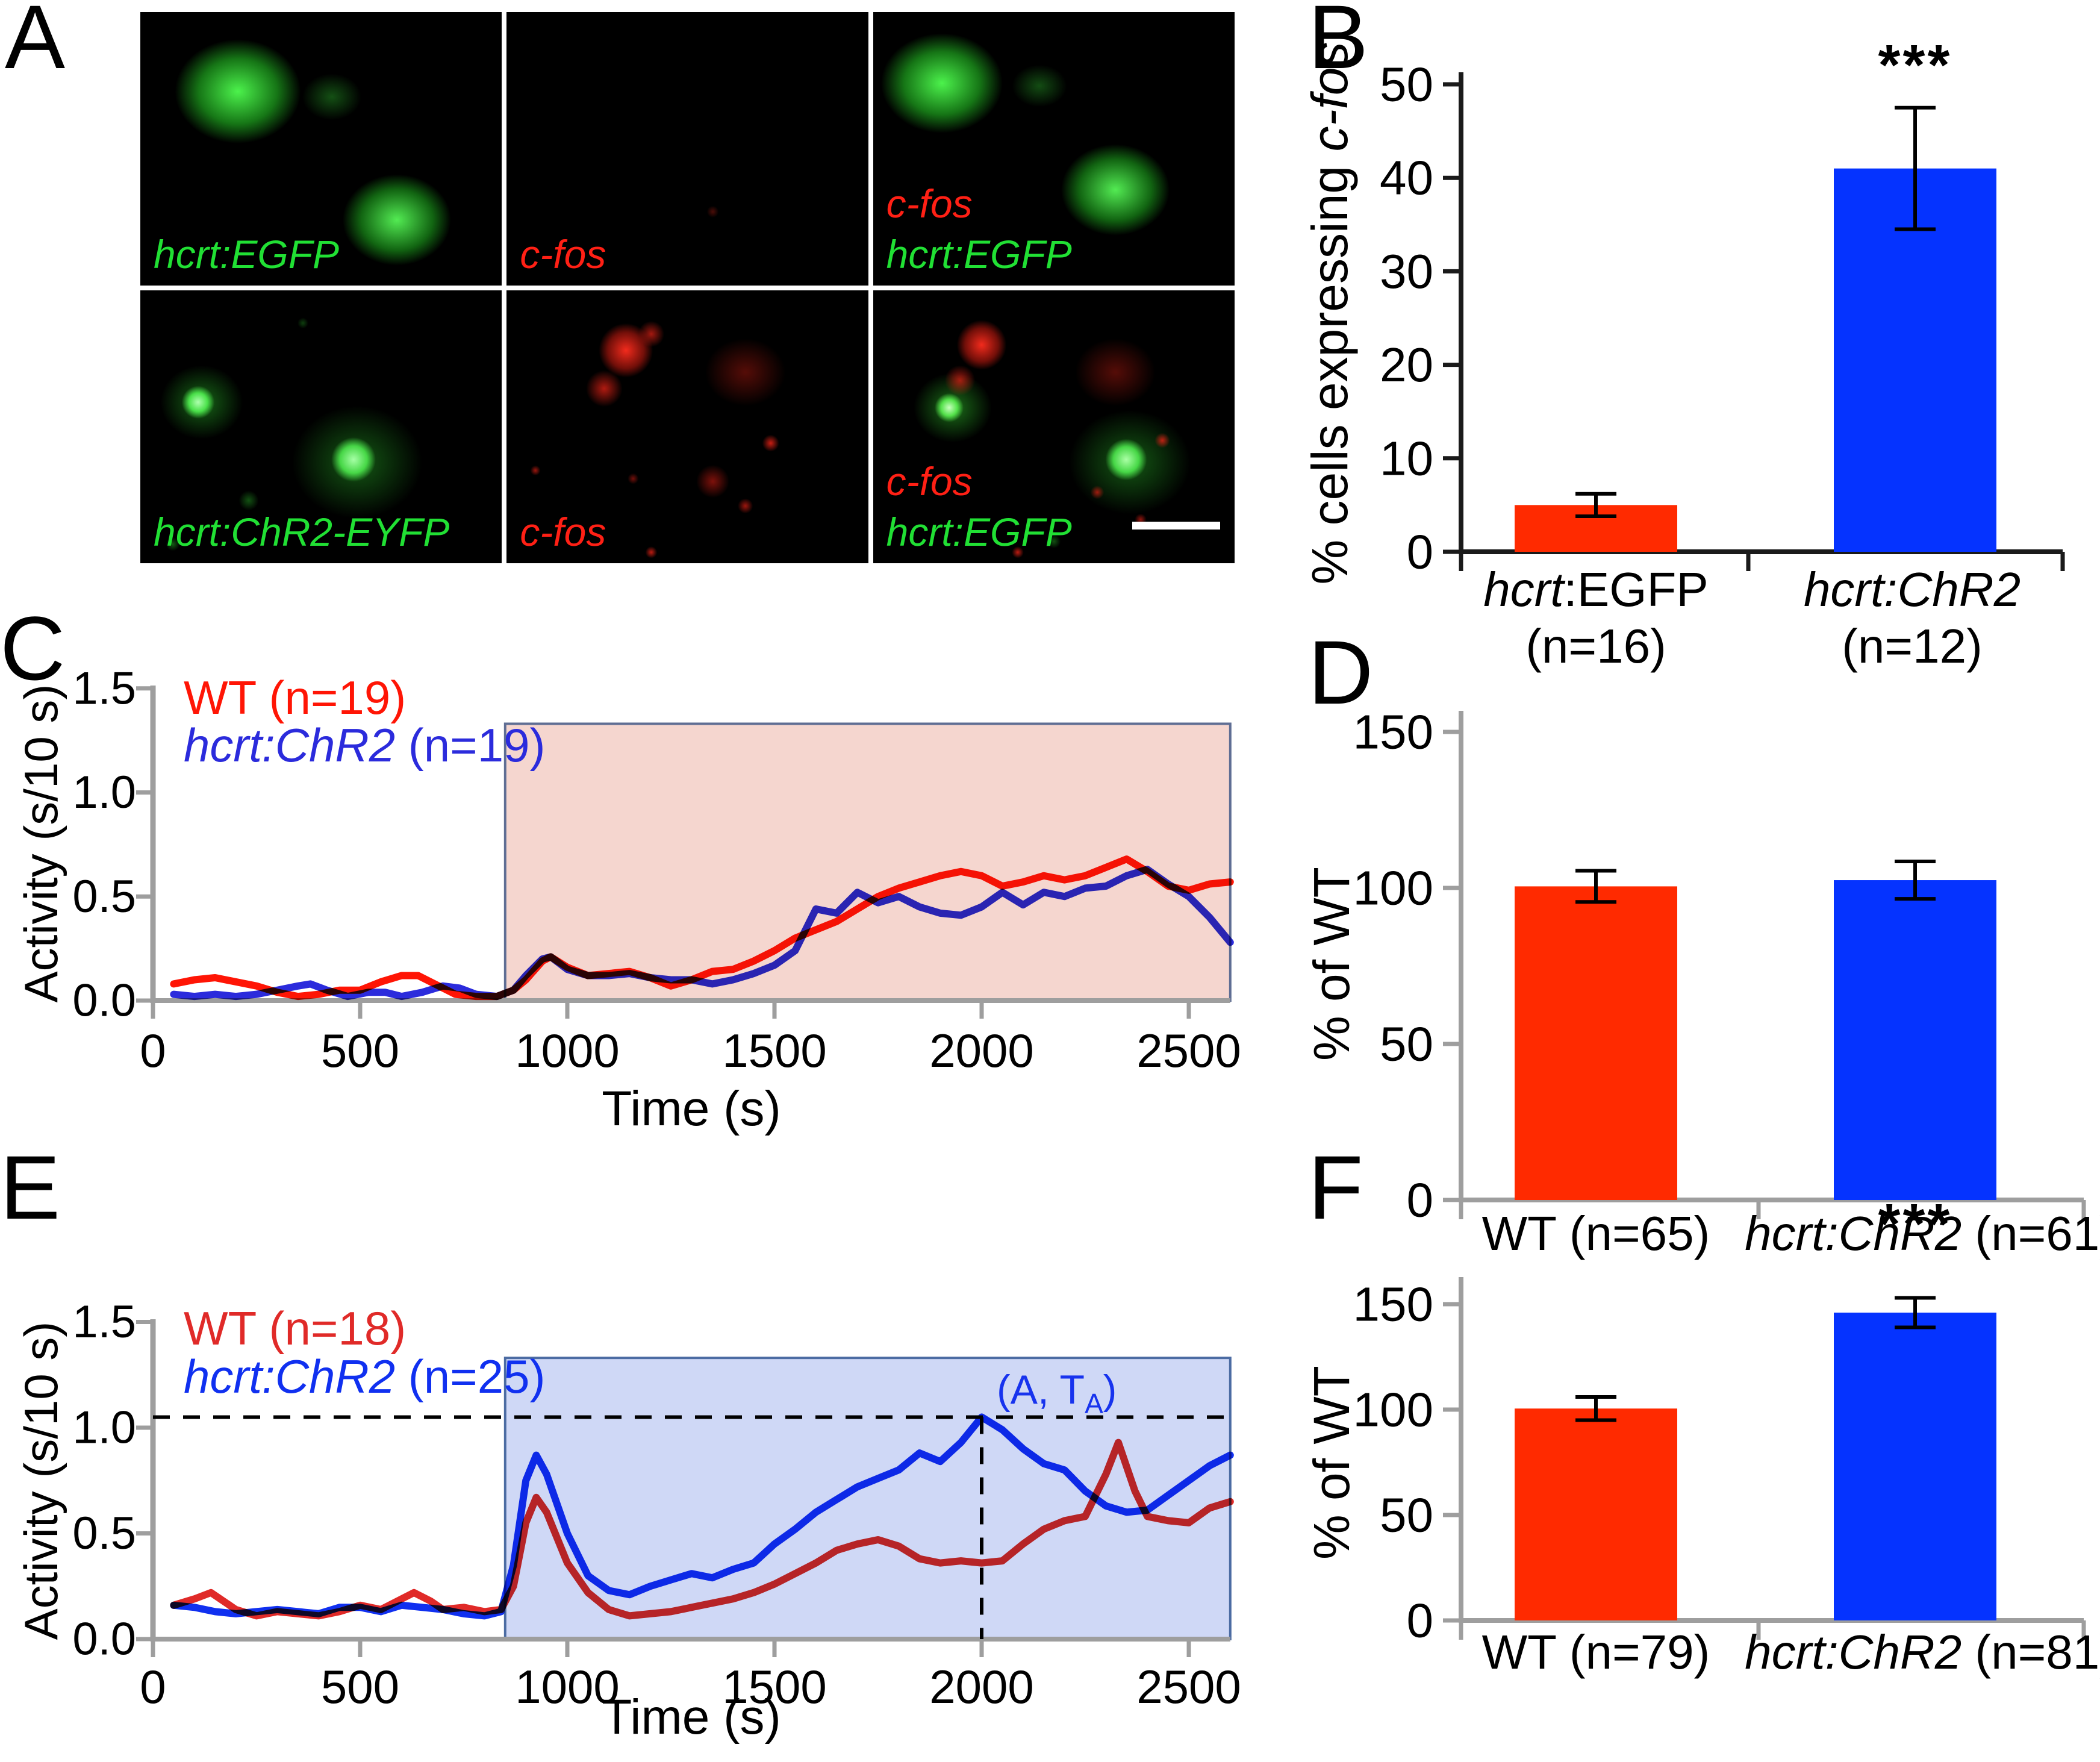  I want to click on category-label: WT (n=65), so click(1596, 1233).